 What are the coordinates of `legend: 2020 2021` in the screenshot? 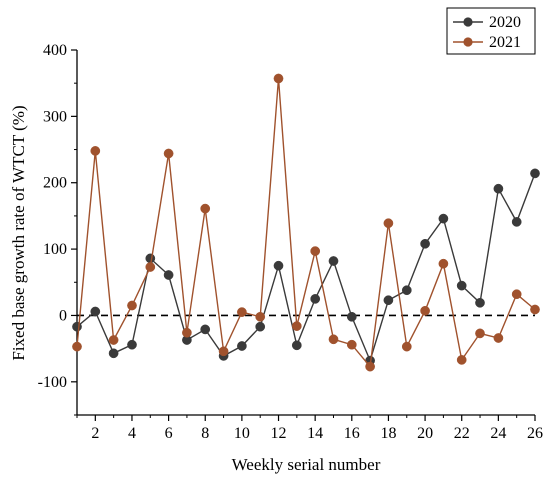 It's located at (491, 31).